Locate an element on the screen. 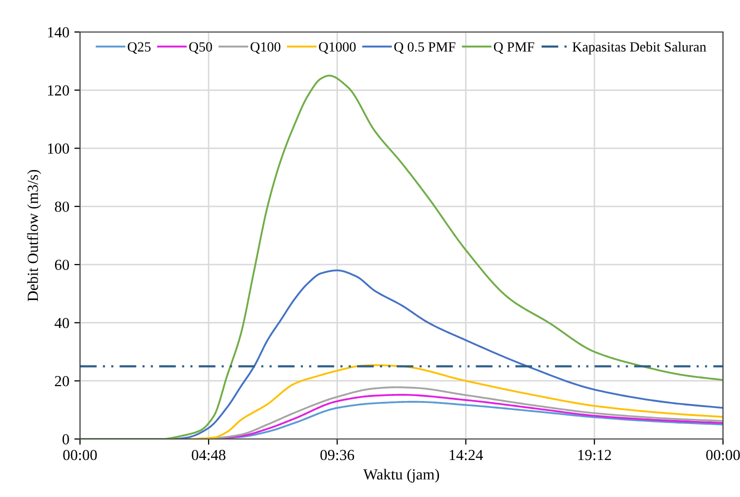 Image resolution: width=740 pixels, height=497 pixels. x-tick-label: 09:36 is located at coordinates (337, 455).